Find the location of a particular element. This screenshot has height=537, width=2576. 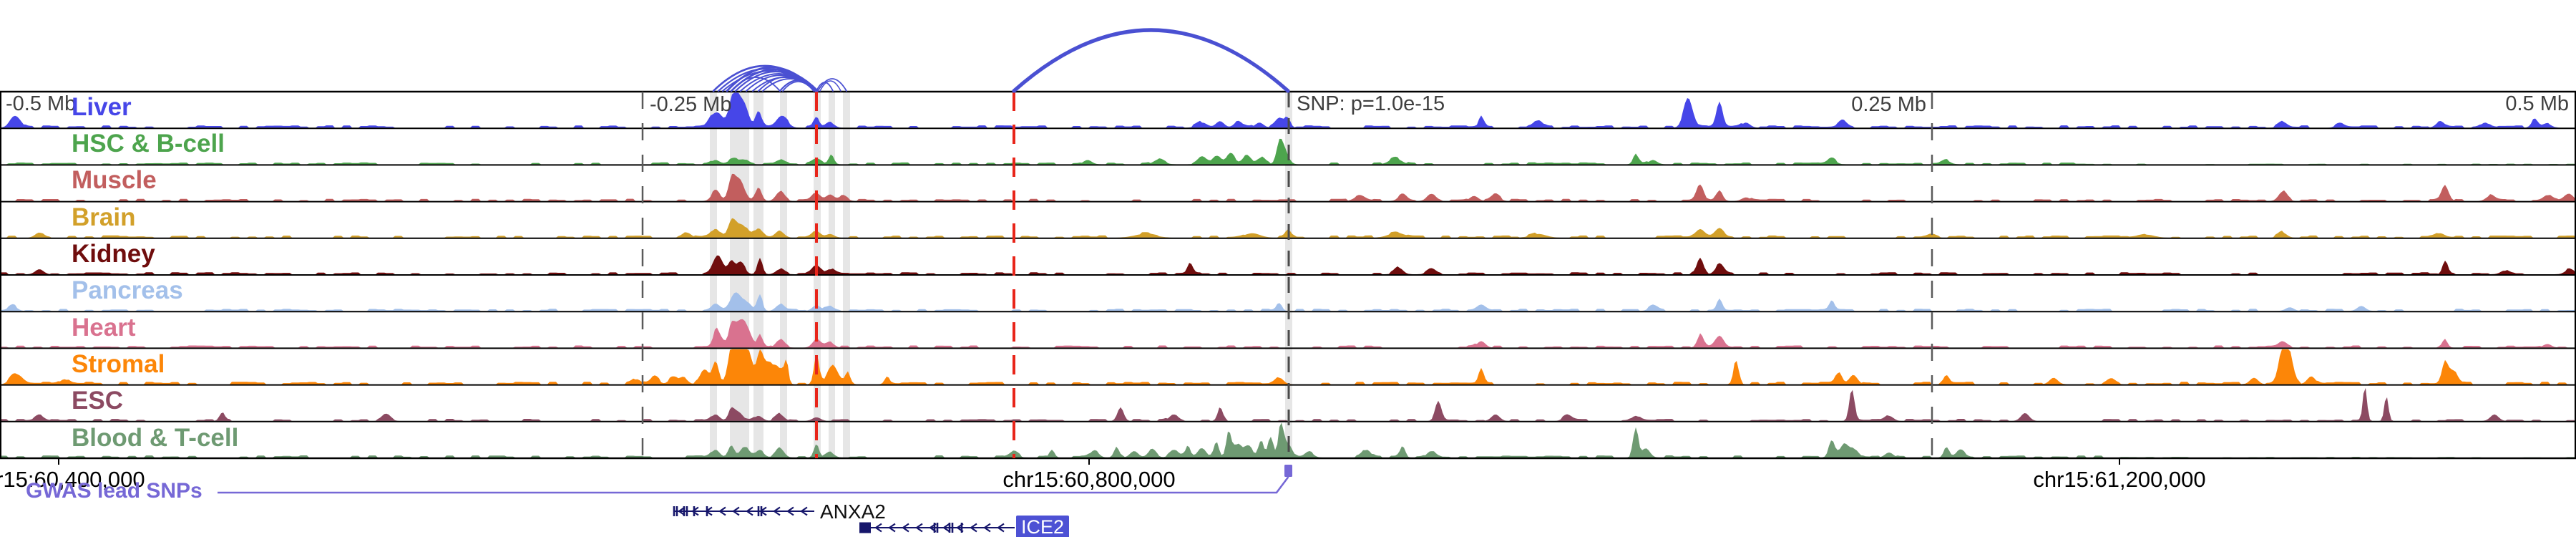

track-label-stromal: Stromal is located at coordinates (118, 364).